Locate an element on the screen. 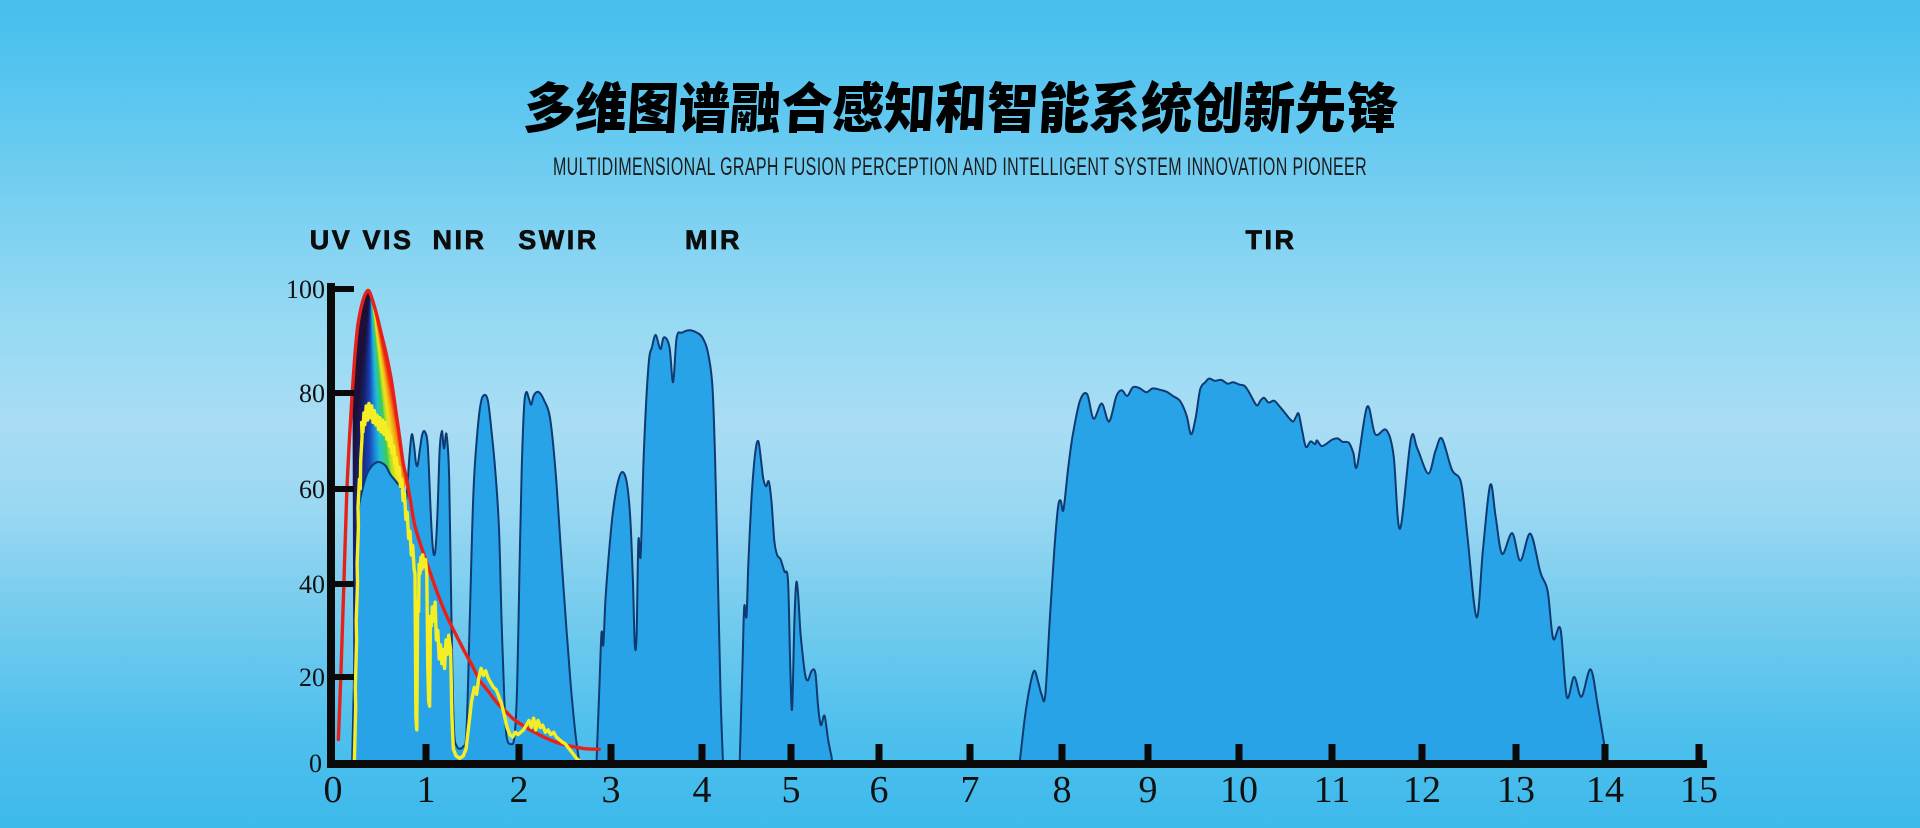 The height and width of the screenshot is (828, 1920). svg-text: VIS is located at coordinates (387, 240).